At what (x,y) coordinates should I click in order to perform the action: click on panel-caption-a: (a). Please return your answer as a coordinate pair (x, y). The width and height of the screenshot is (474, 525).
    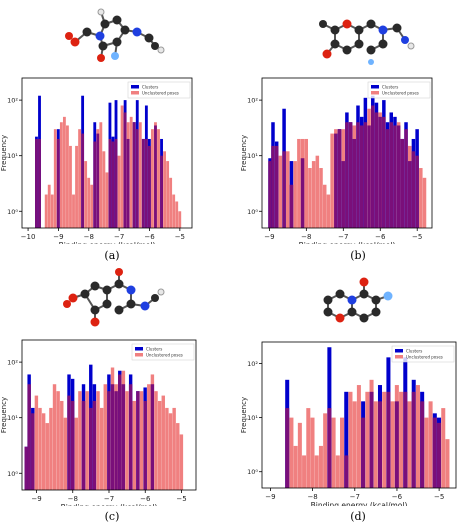
    Looking at the image, I should click on (112, 255).